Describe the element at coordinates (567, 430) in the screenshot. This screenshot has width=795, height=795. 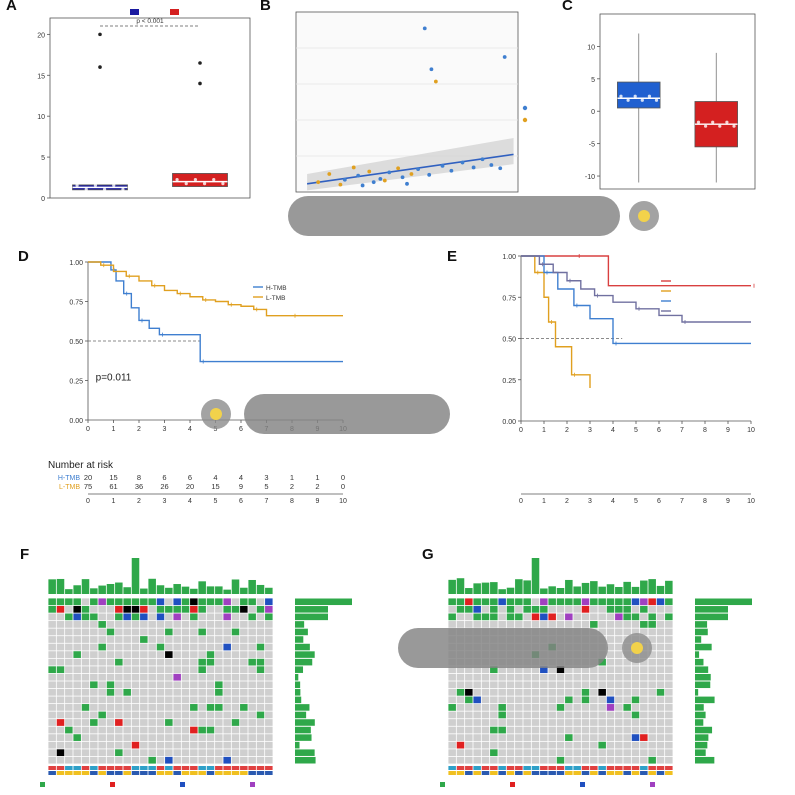
I see `x-tick-label: 2` at that location.